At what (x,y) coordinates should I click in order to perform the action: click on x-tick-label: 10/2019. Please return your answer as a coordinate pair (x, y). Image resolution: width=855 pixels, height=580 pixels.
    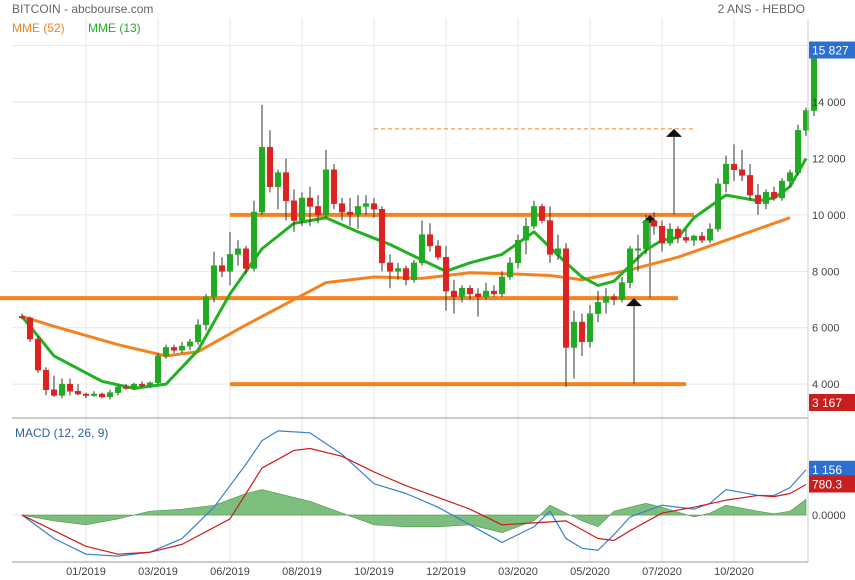
    Looking at the image, I should click on (374, 572).